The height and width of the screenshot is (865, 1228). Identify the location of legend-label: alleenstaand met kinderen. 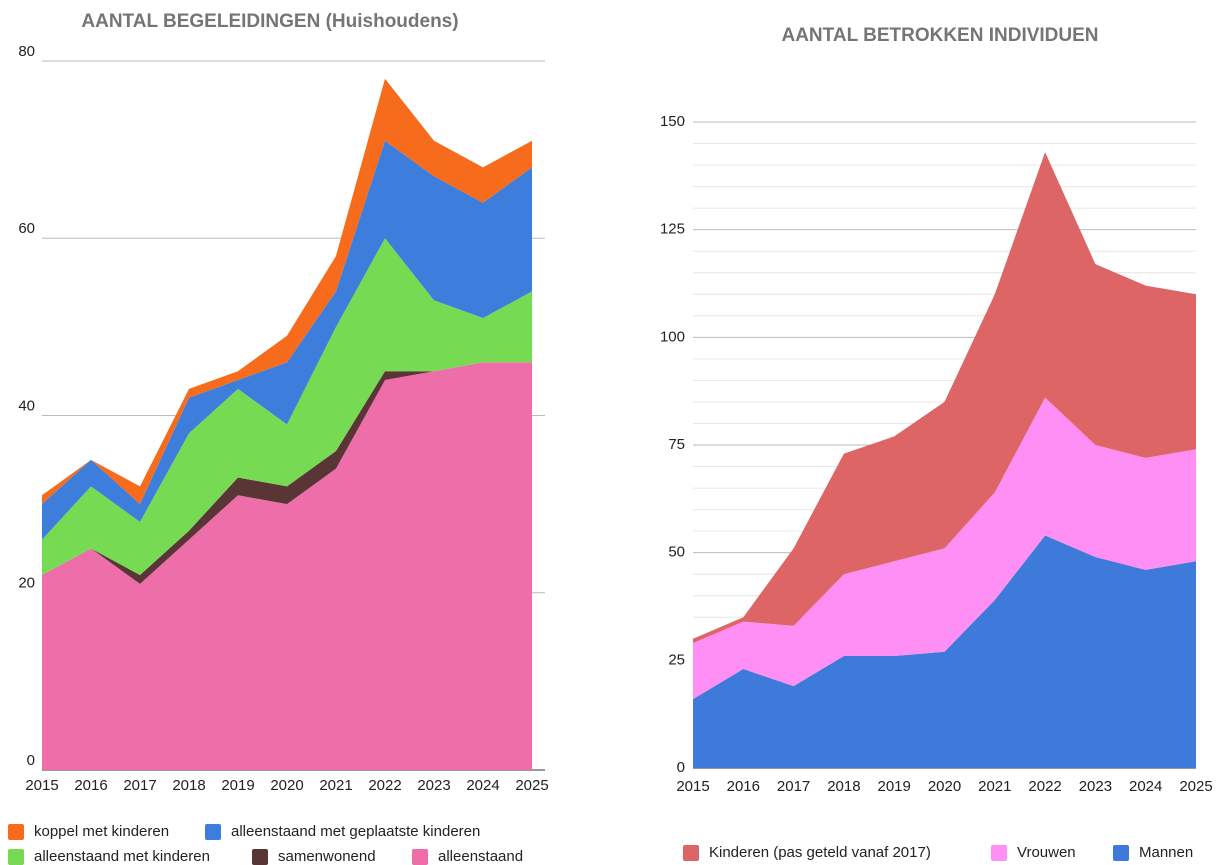
(122, 856).